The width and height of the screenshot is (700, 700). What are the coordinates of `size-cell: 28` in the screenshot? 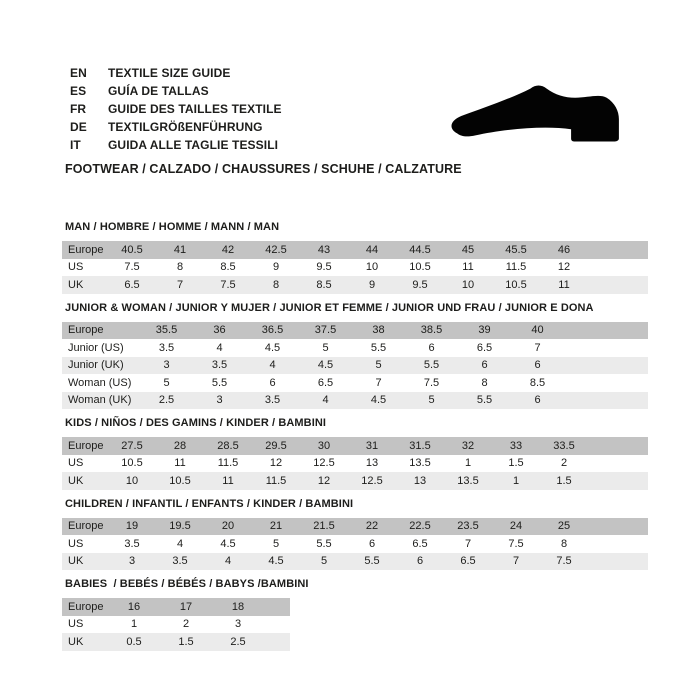 It's located at (180, 446).